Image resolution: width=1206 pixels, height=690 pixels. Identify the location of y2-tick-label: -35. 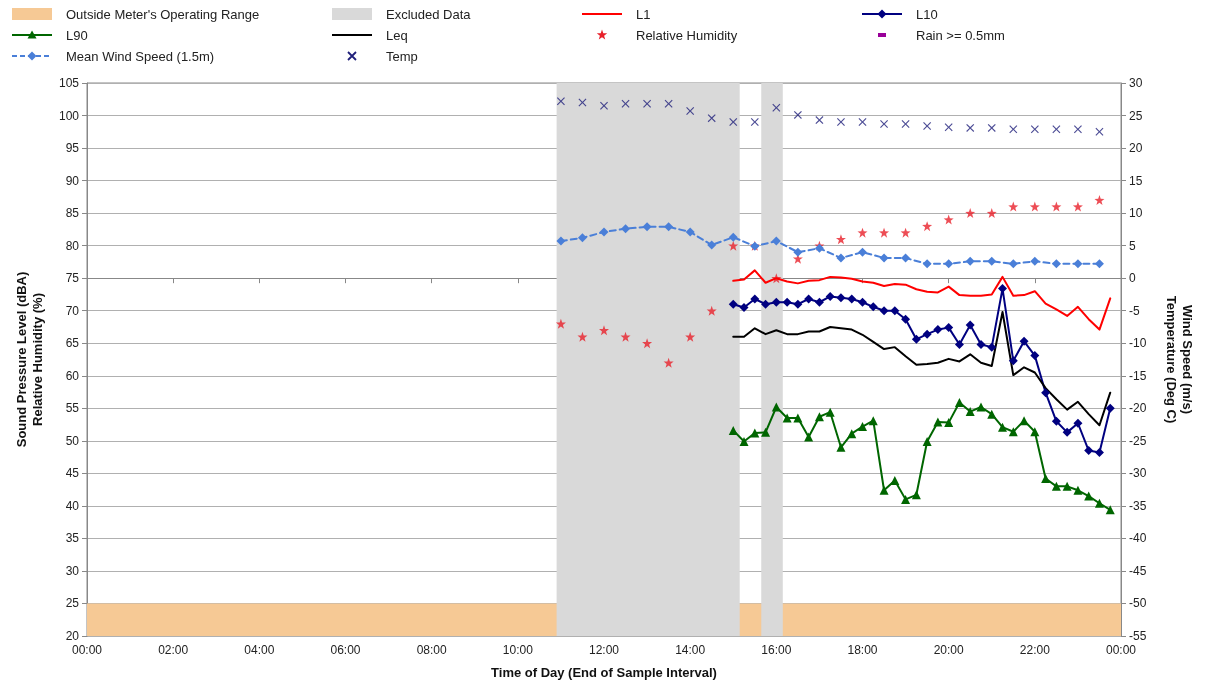
(1138, 505).